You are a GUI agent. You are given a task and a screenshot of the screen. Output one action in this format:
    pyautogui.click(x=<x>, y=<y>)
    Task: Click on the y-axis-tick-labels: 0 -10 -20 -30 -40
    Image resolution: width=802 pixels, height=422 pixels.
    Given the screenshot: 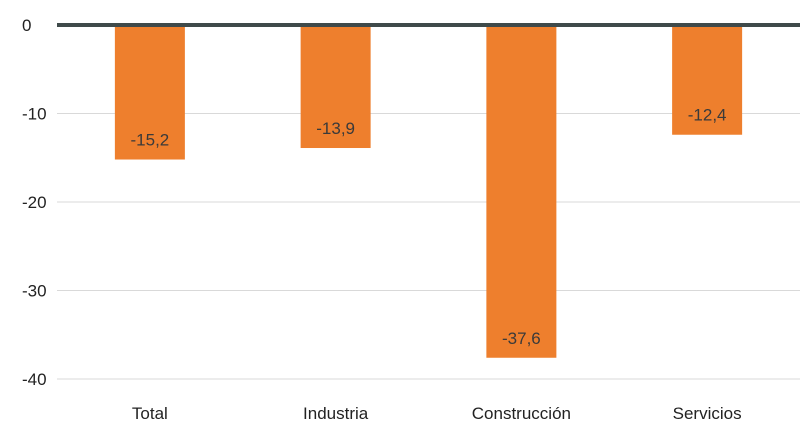 What is the action you would take?
    pyautogui.click(x=34, y=202)
    